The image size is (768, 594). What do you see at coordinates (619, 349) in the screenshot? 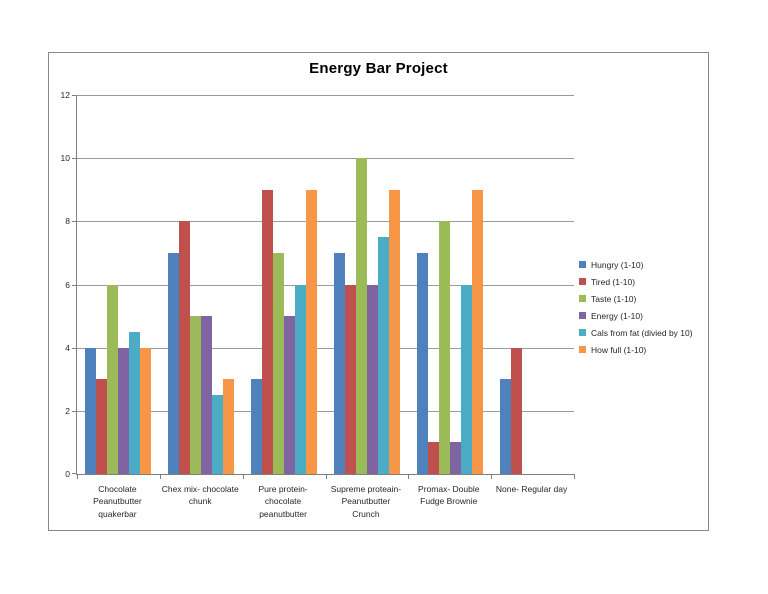
I see `legend-label: How full (1-10)` at bounding box center [619, 349].